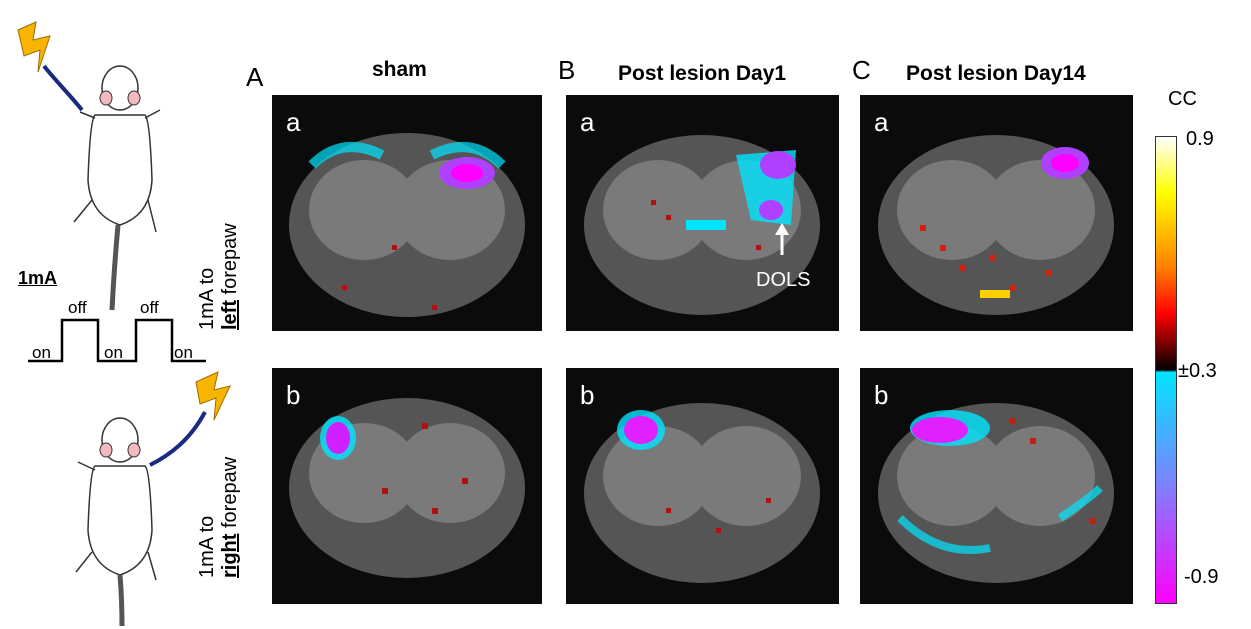 This screenshot has width=1251, height=629. I want to click on stimulus-waveform, so click(117, 340).